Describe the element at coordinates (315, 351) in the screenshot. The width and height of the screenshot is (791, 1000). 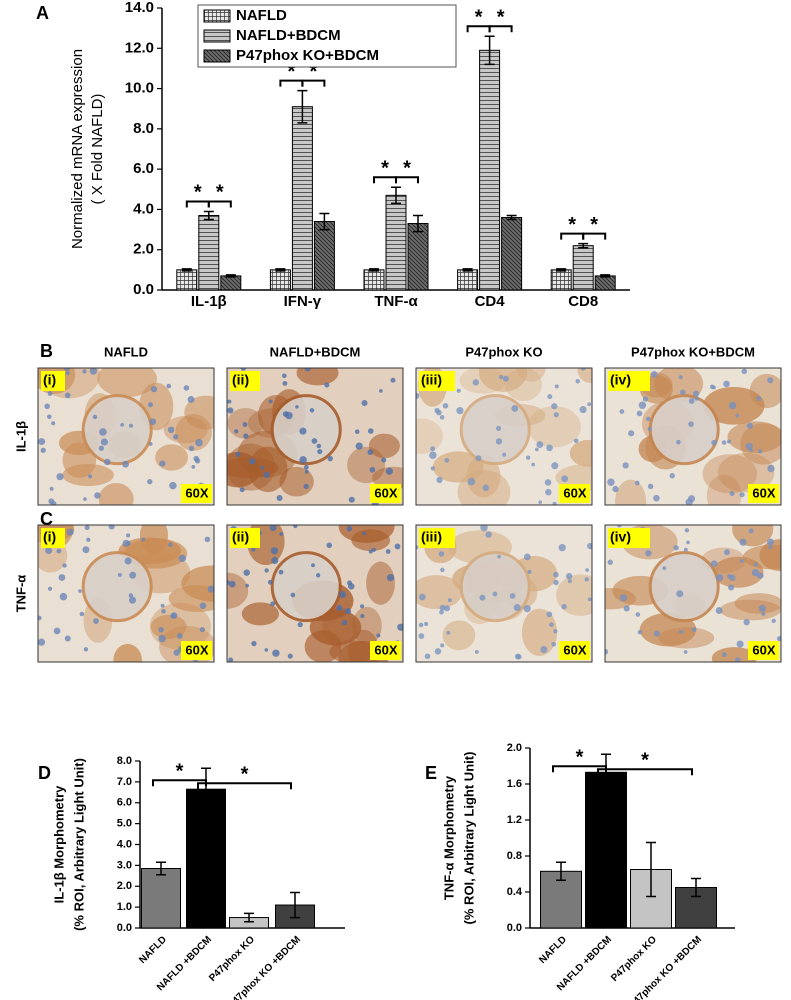
I see `column-label: NAFLD+BDCM` at that location.